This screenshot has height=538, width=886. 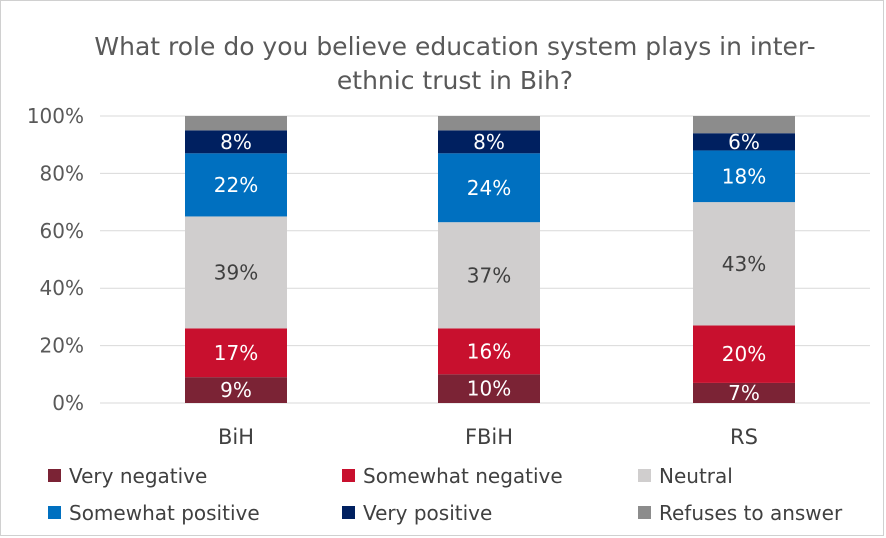 I want to click on data-label: 10%, so click(x=489, y=389).